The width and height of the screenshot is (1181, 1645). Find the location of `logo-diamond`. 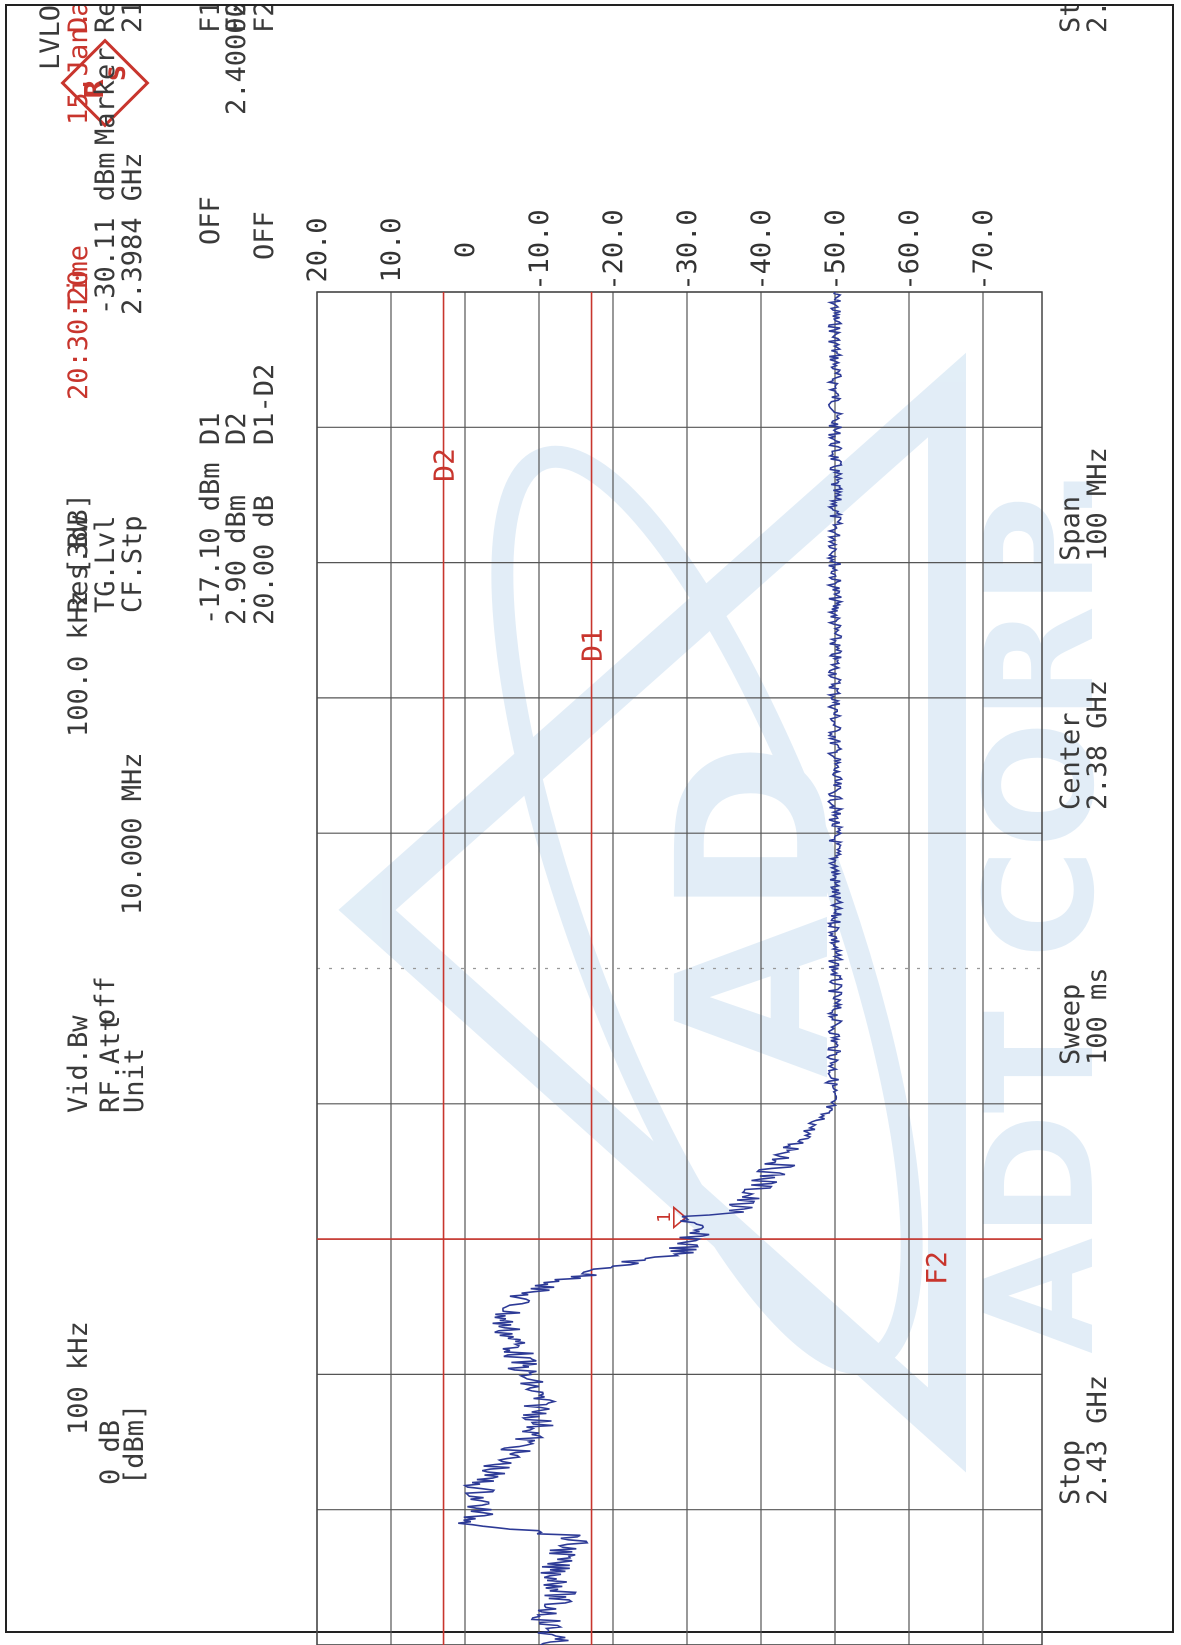

logo-diamond is located at coordinates (105, 83).